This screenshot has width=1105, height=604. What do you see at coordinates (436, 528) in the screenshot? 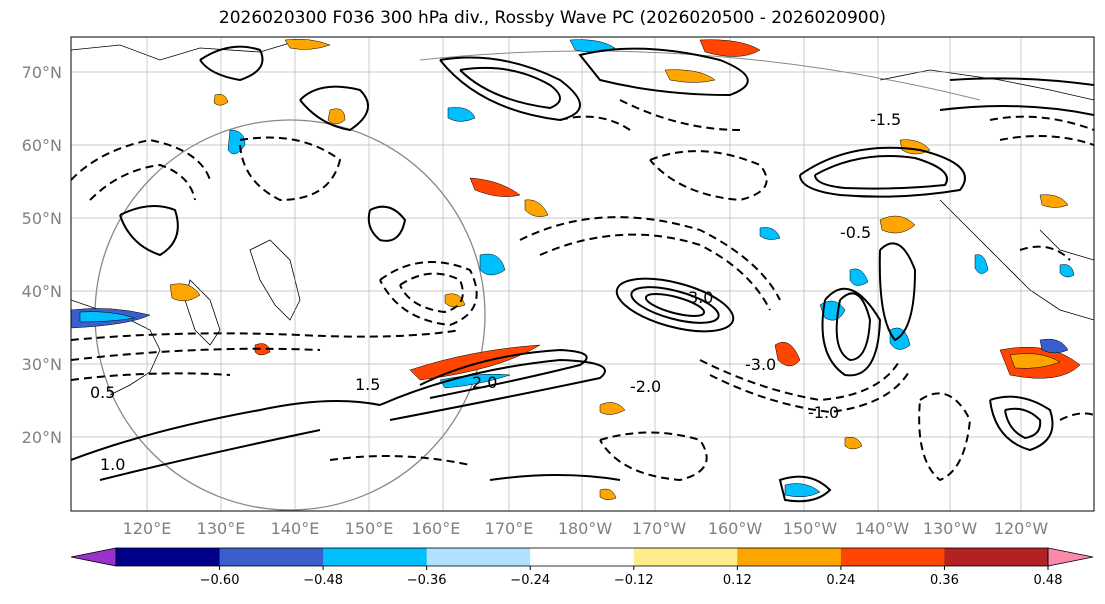
I see `lon-label: 160°E` at bounding box center [436, 528].